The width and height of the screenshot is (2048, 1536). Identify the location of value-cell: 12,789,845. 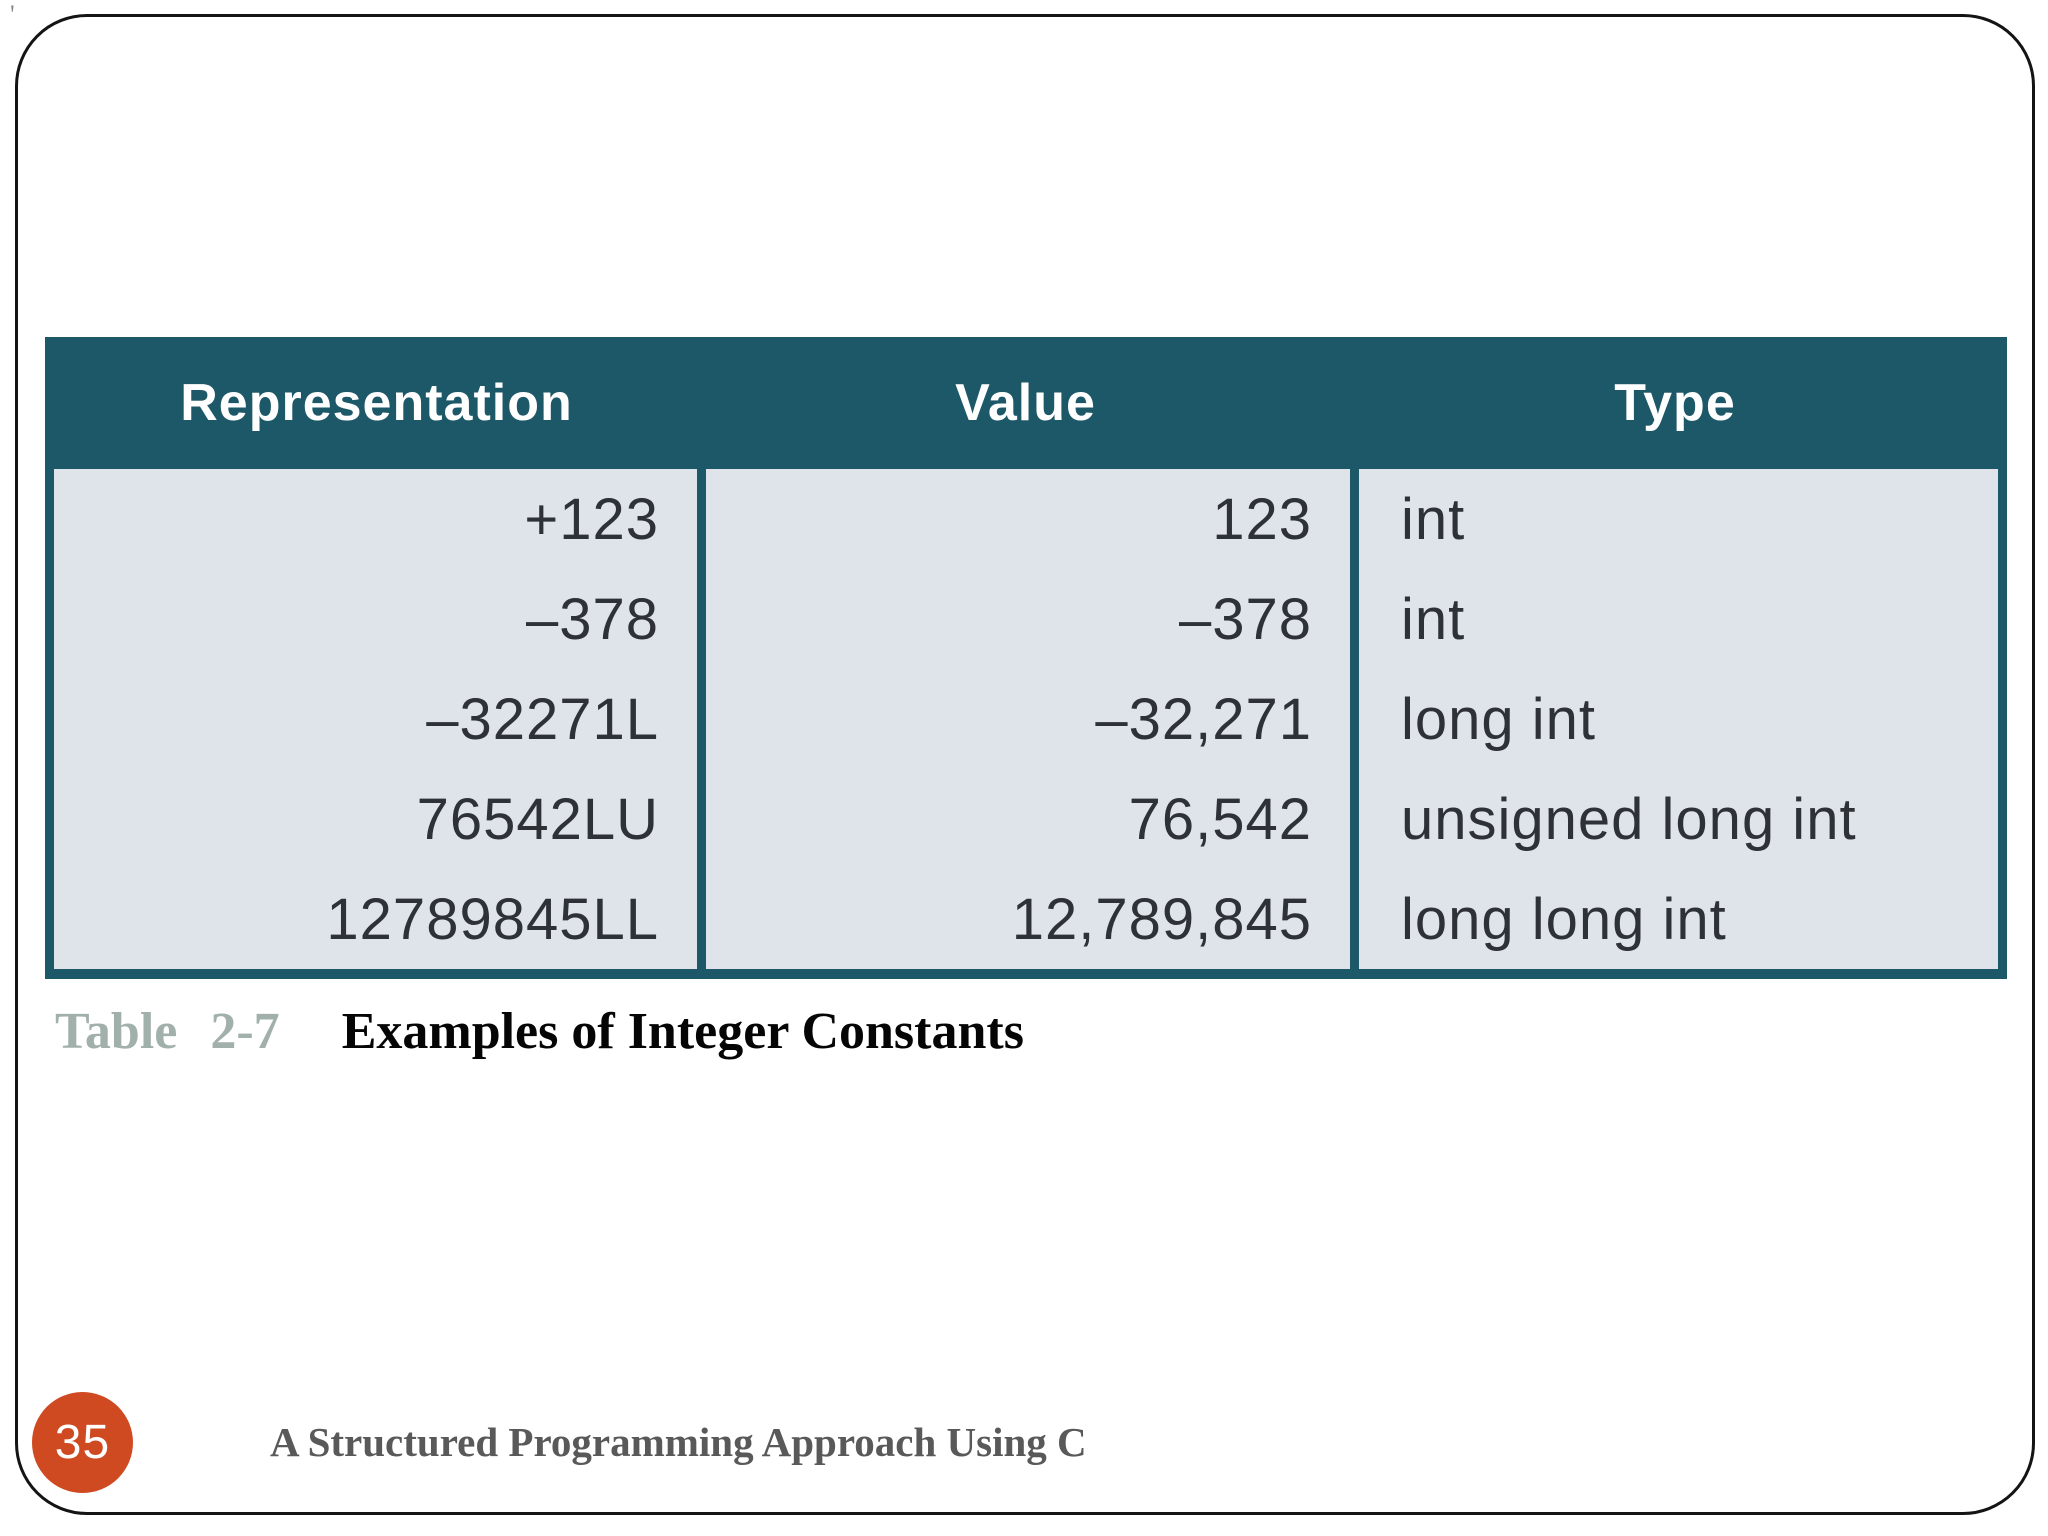
(1161, 919).